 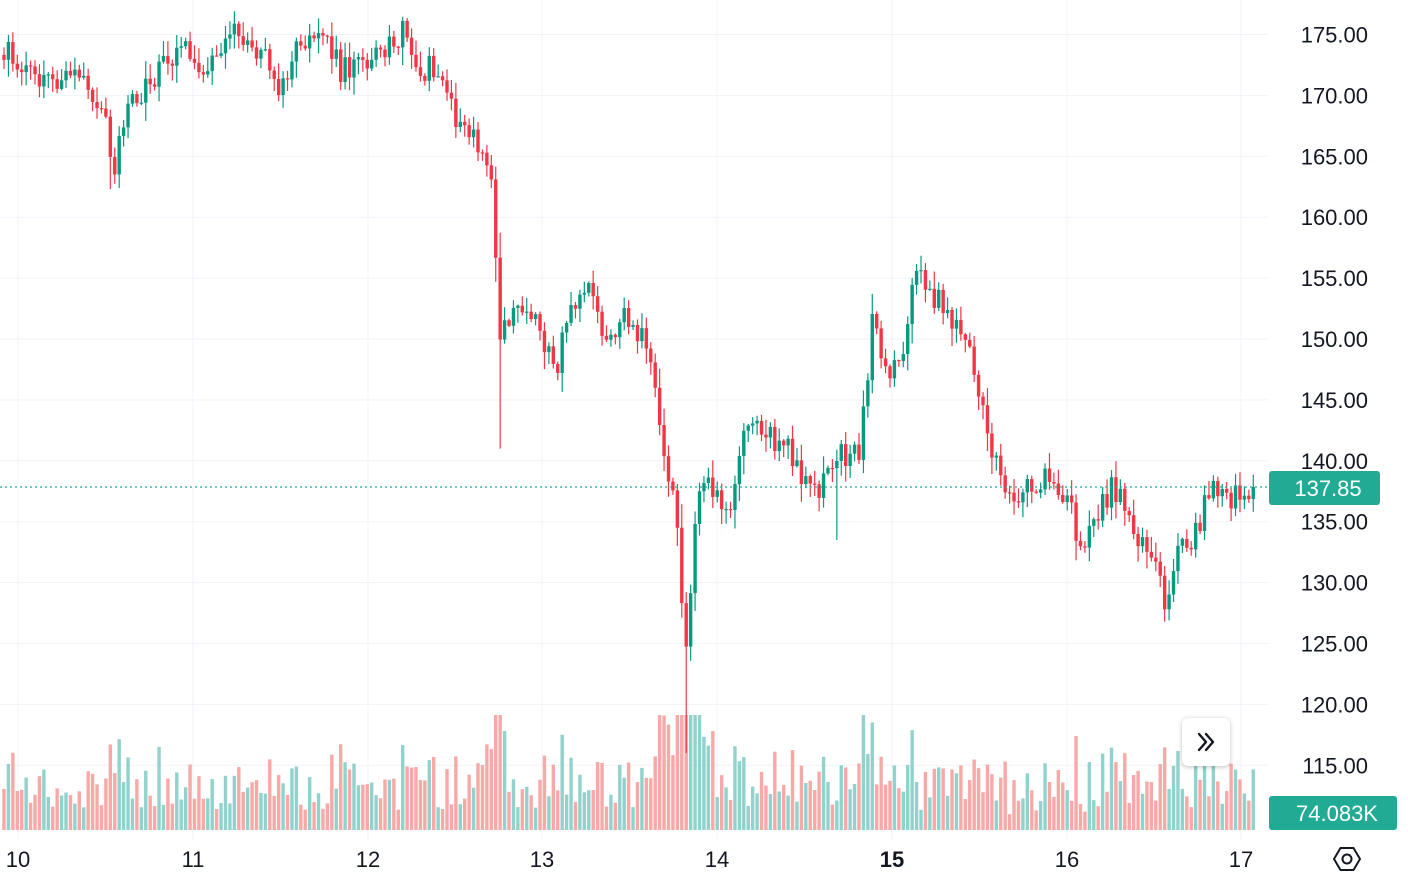 What do you see at coordinates (1347, 859) in the screenshot?
I see `chart-settings-button` at bounding box center [1347, 859].